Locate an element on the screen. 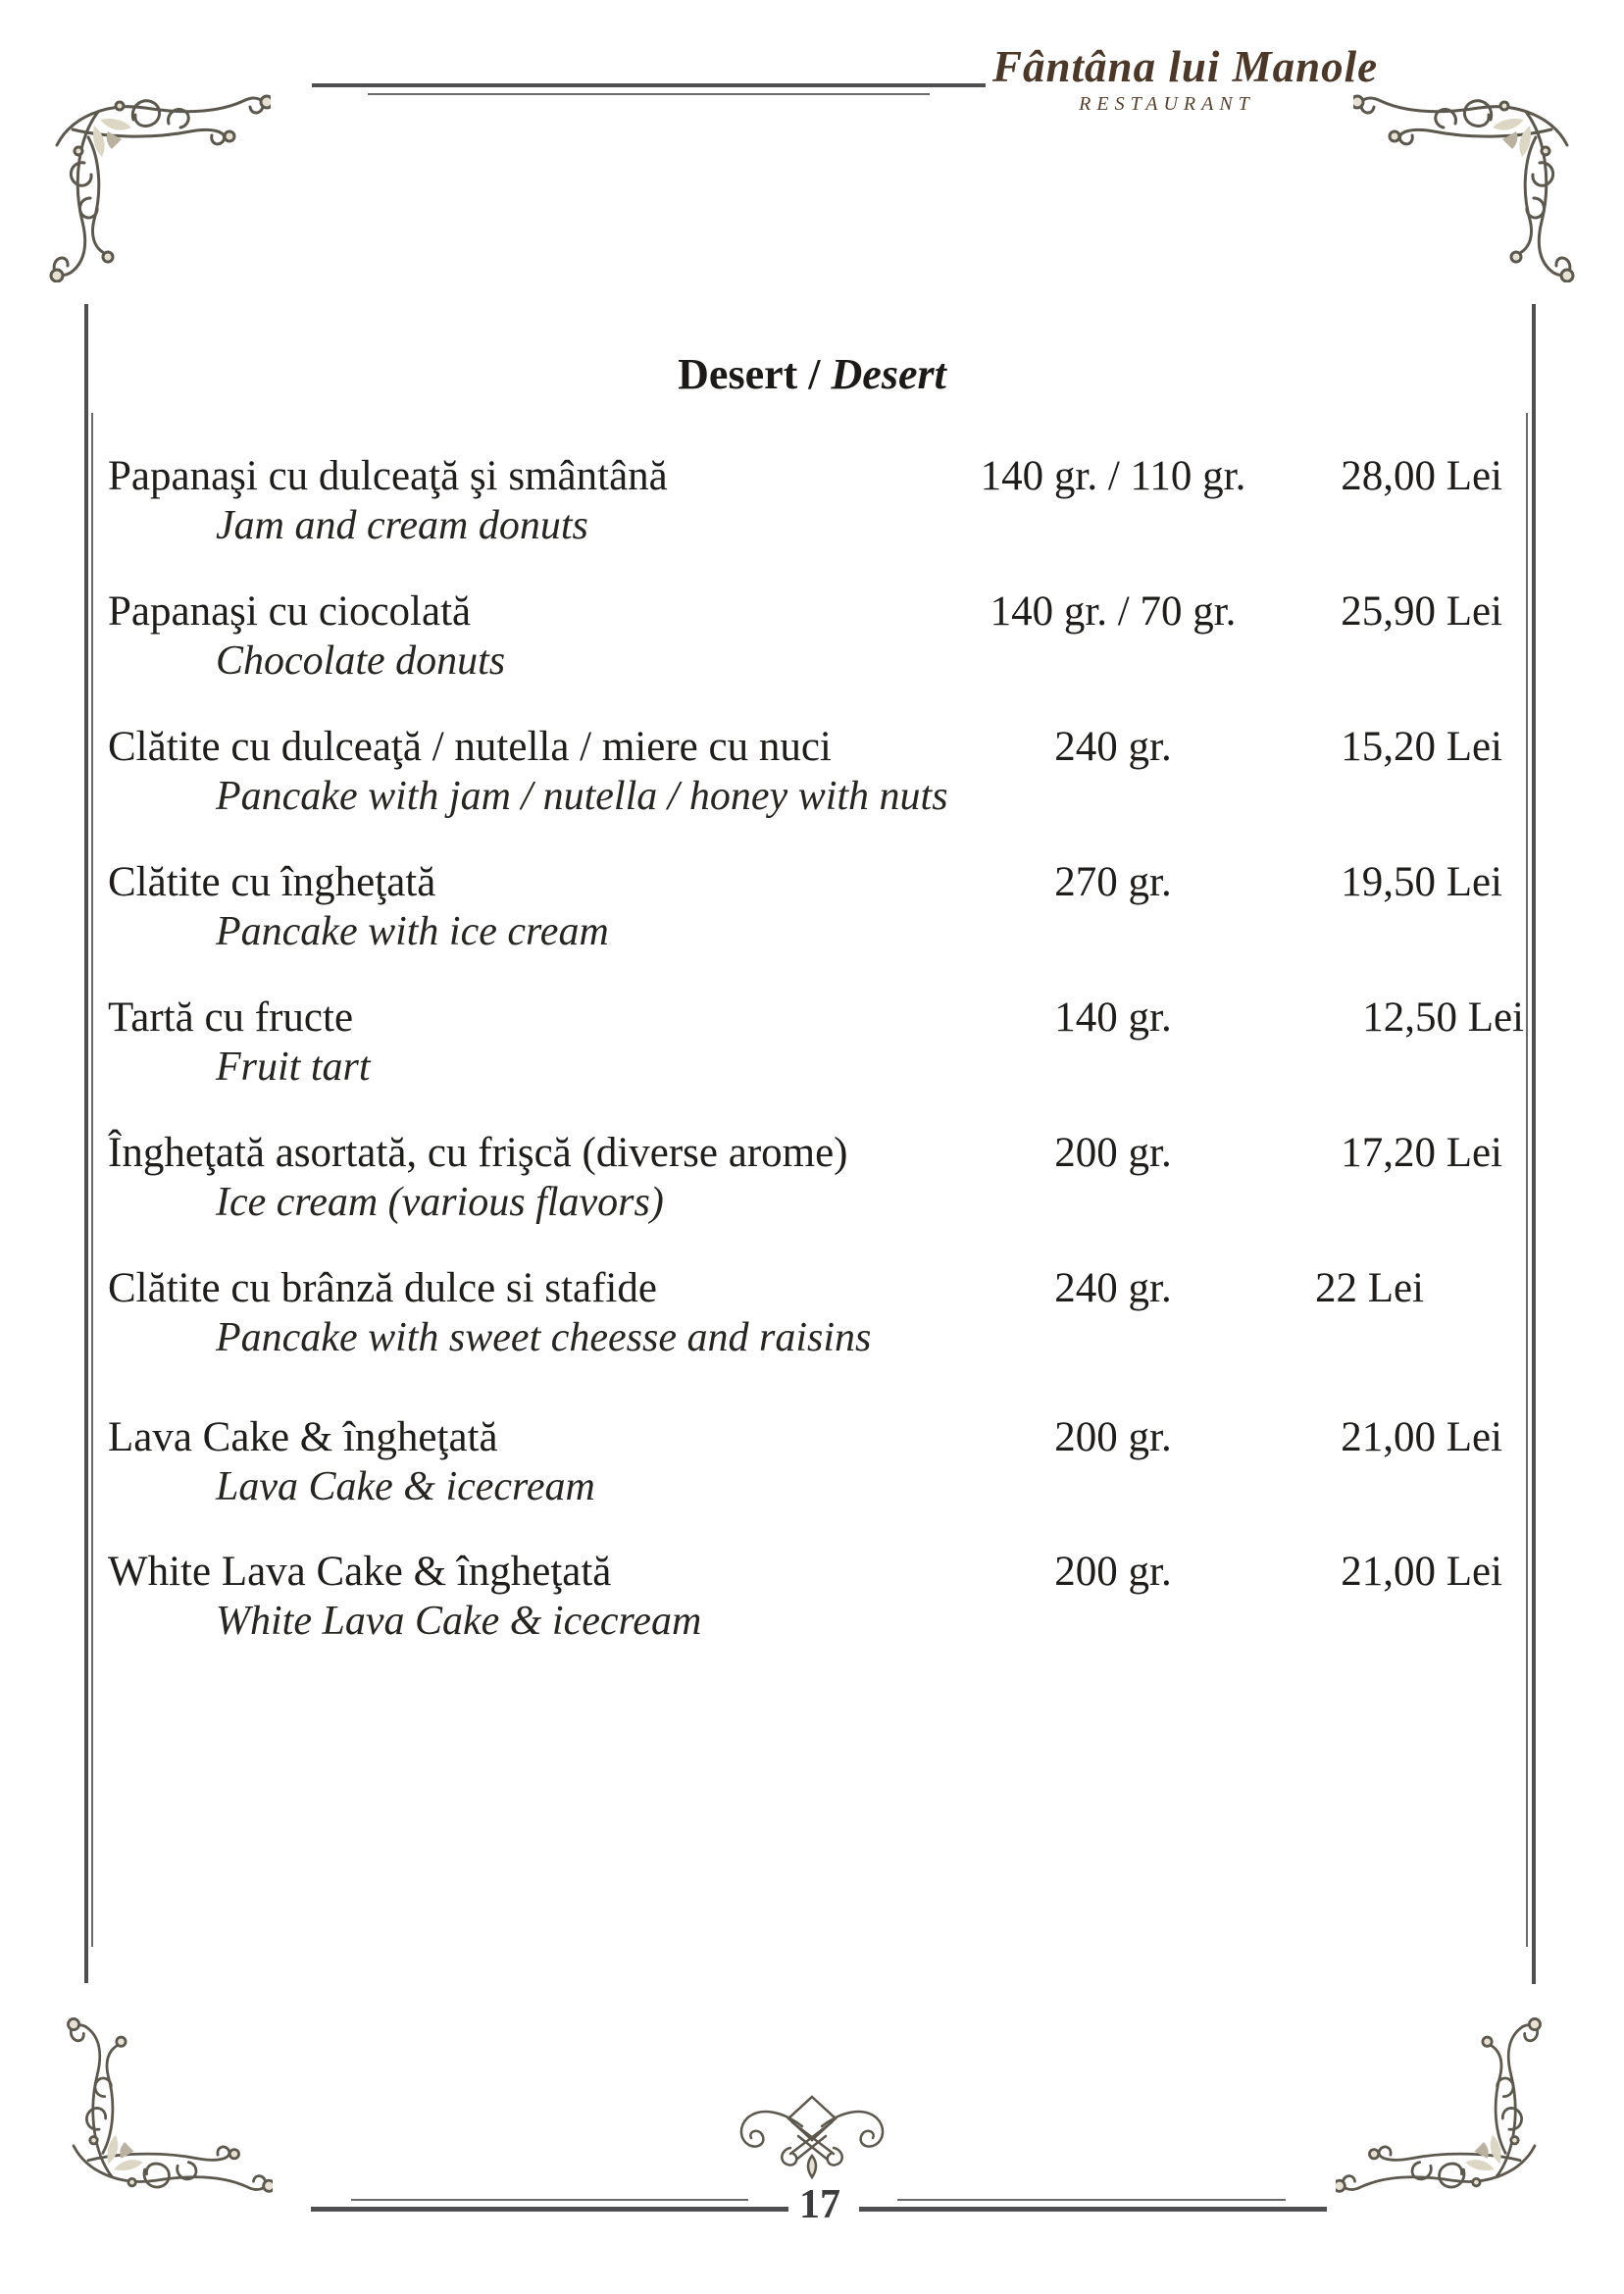 The image size is (1624, 2294). right-border-line is located at coordinates (1534, 1144).